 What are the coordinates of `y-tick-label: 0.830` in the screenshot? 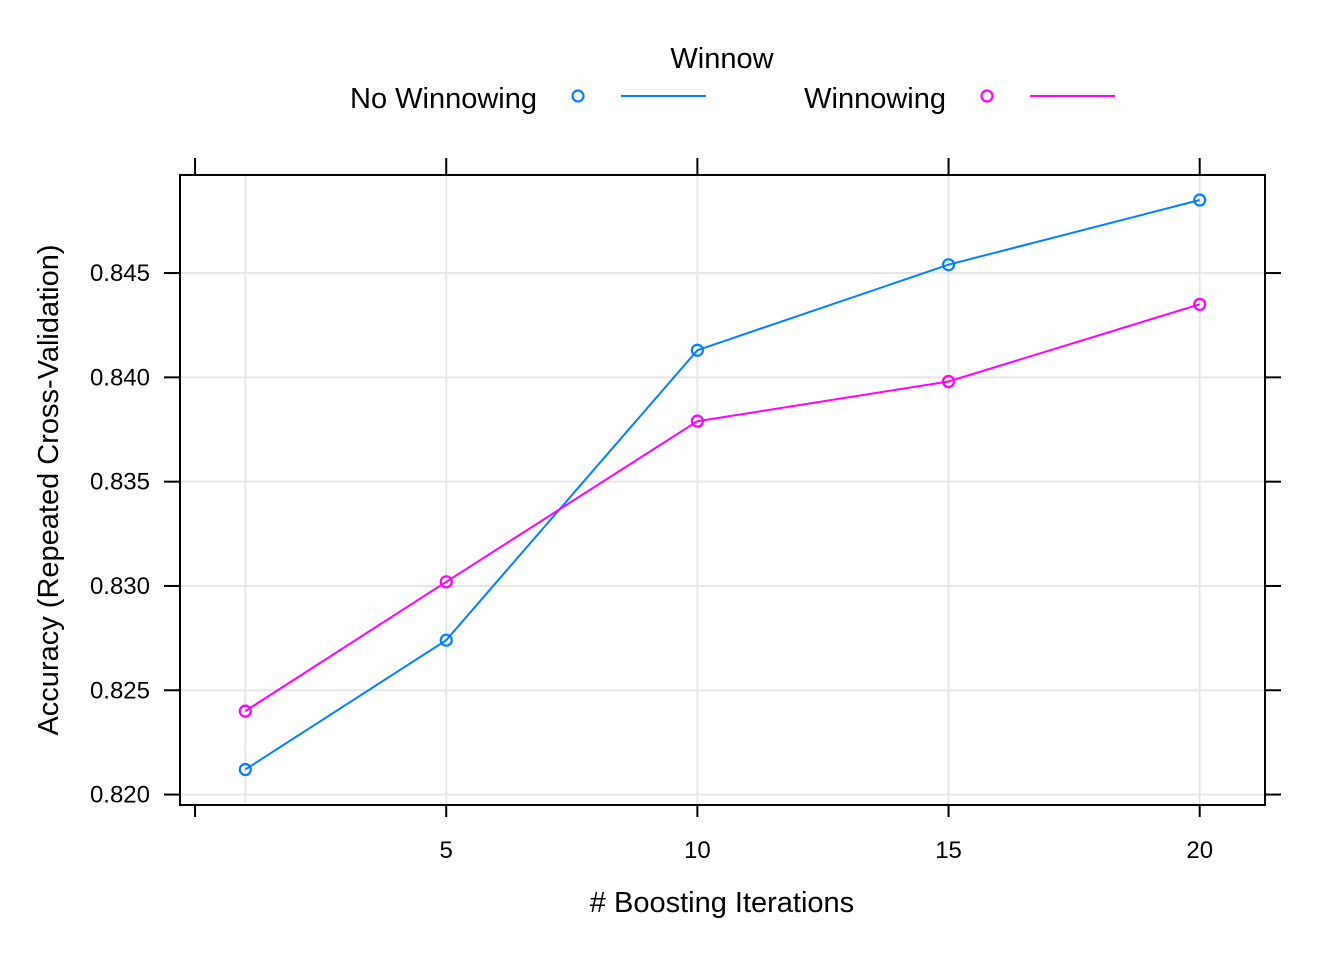 It's located at (120, 586).